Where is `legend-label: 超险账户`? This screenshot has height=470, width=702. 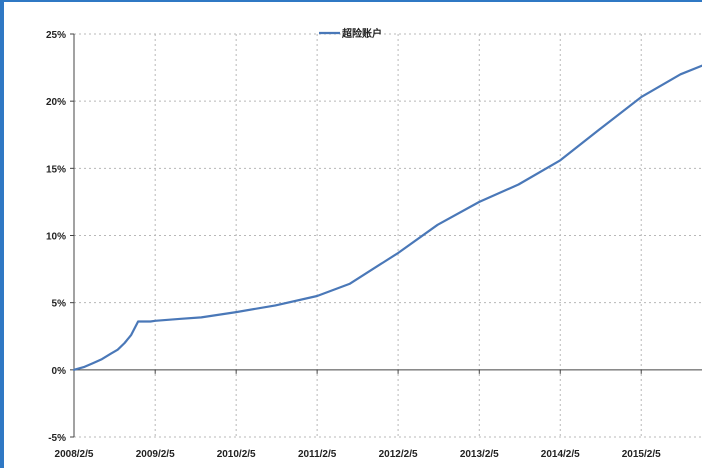 legend-label: 超险账户 is located at coordinates (361, 33).